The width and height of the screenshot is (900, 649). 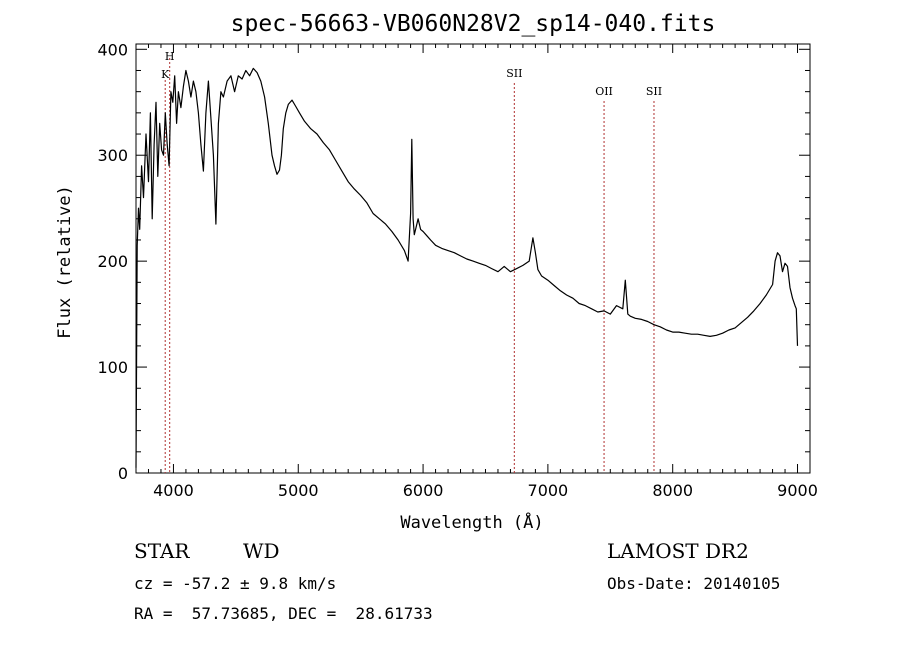 I want to click on x-tick-label: 8000, so click(x=672, y=490).